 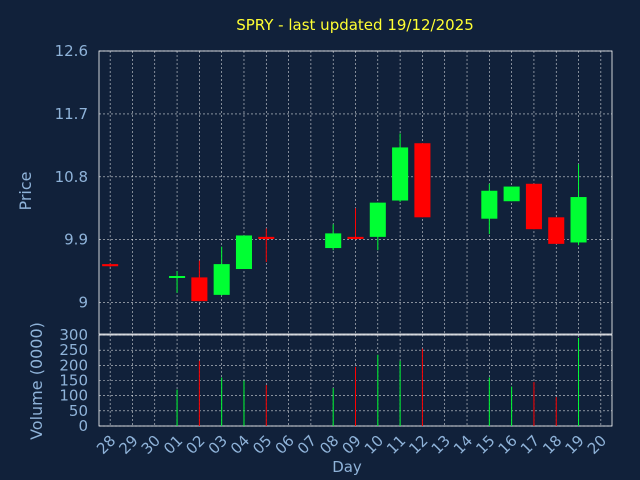 I want to click on volume-axis-label: Volume (0000), so click(x=36, y=381).